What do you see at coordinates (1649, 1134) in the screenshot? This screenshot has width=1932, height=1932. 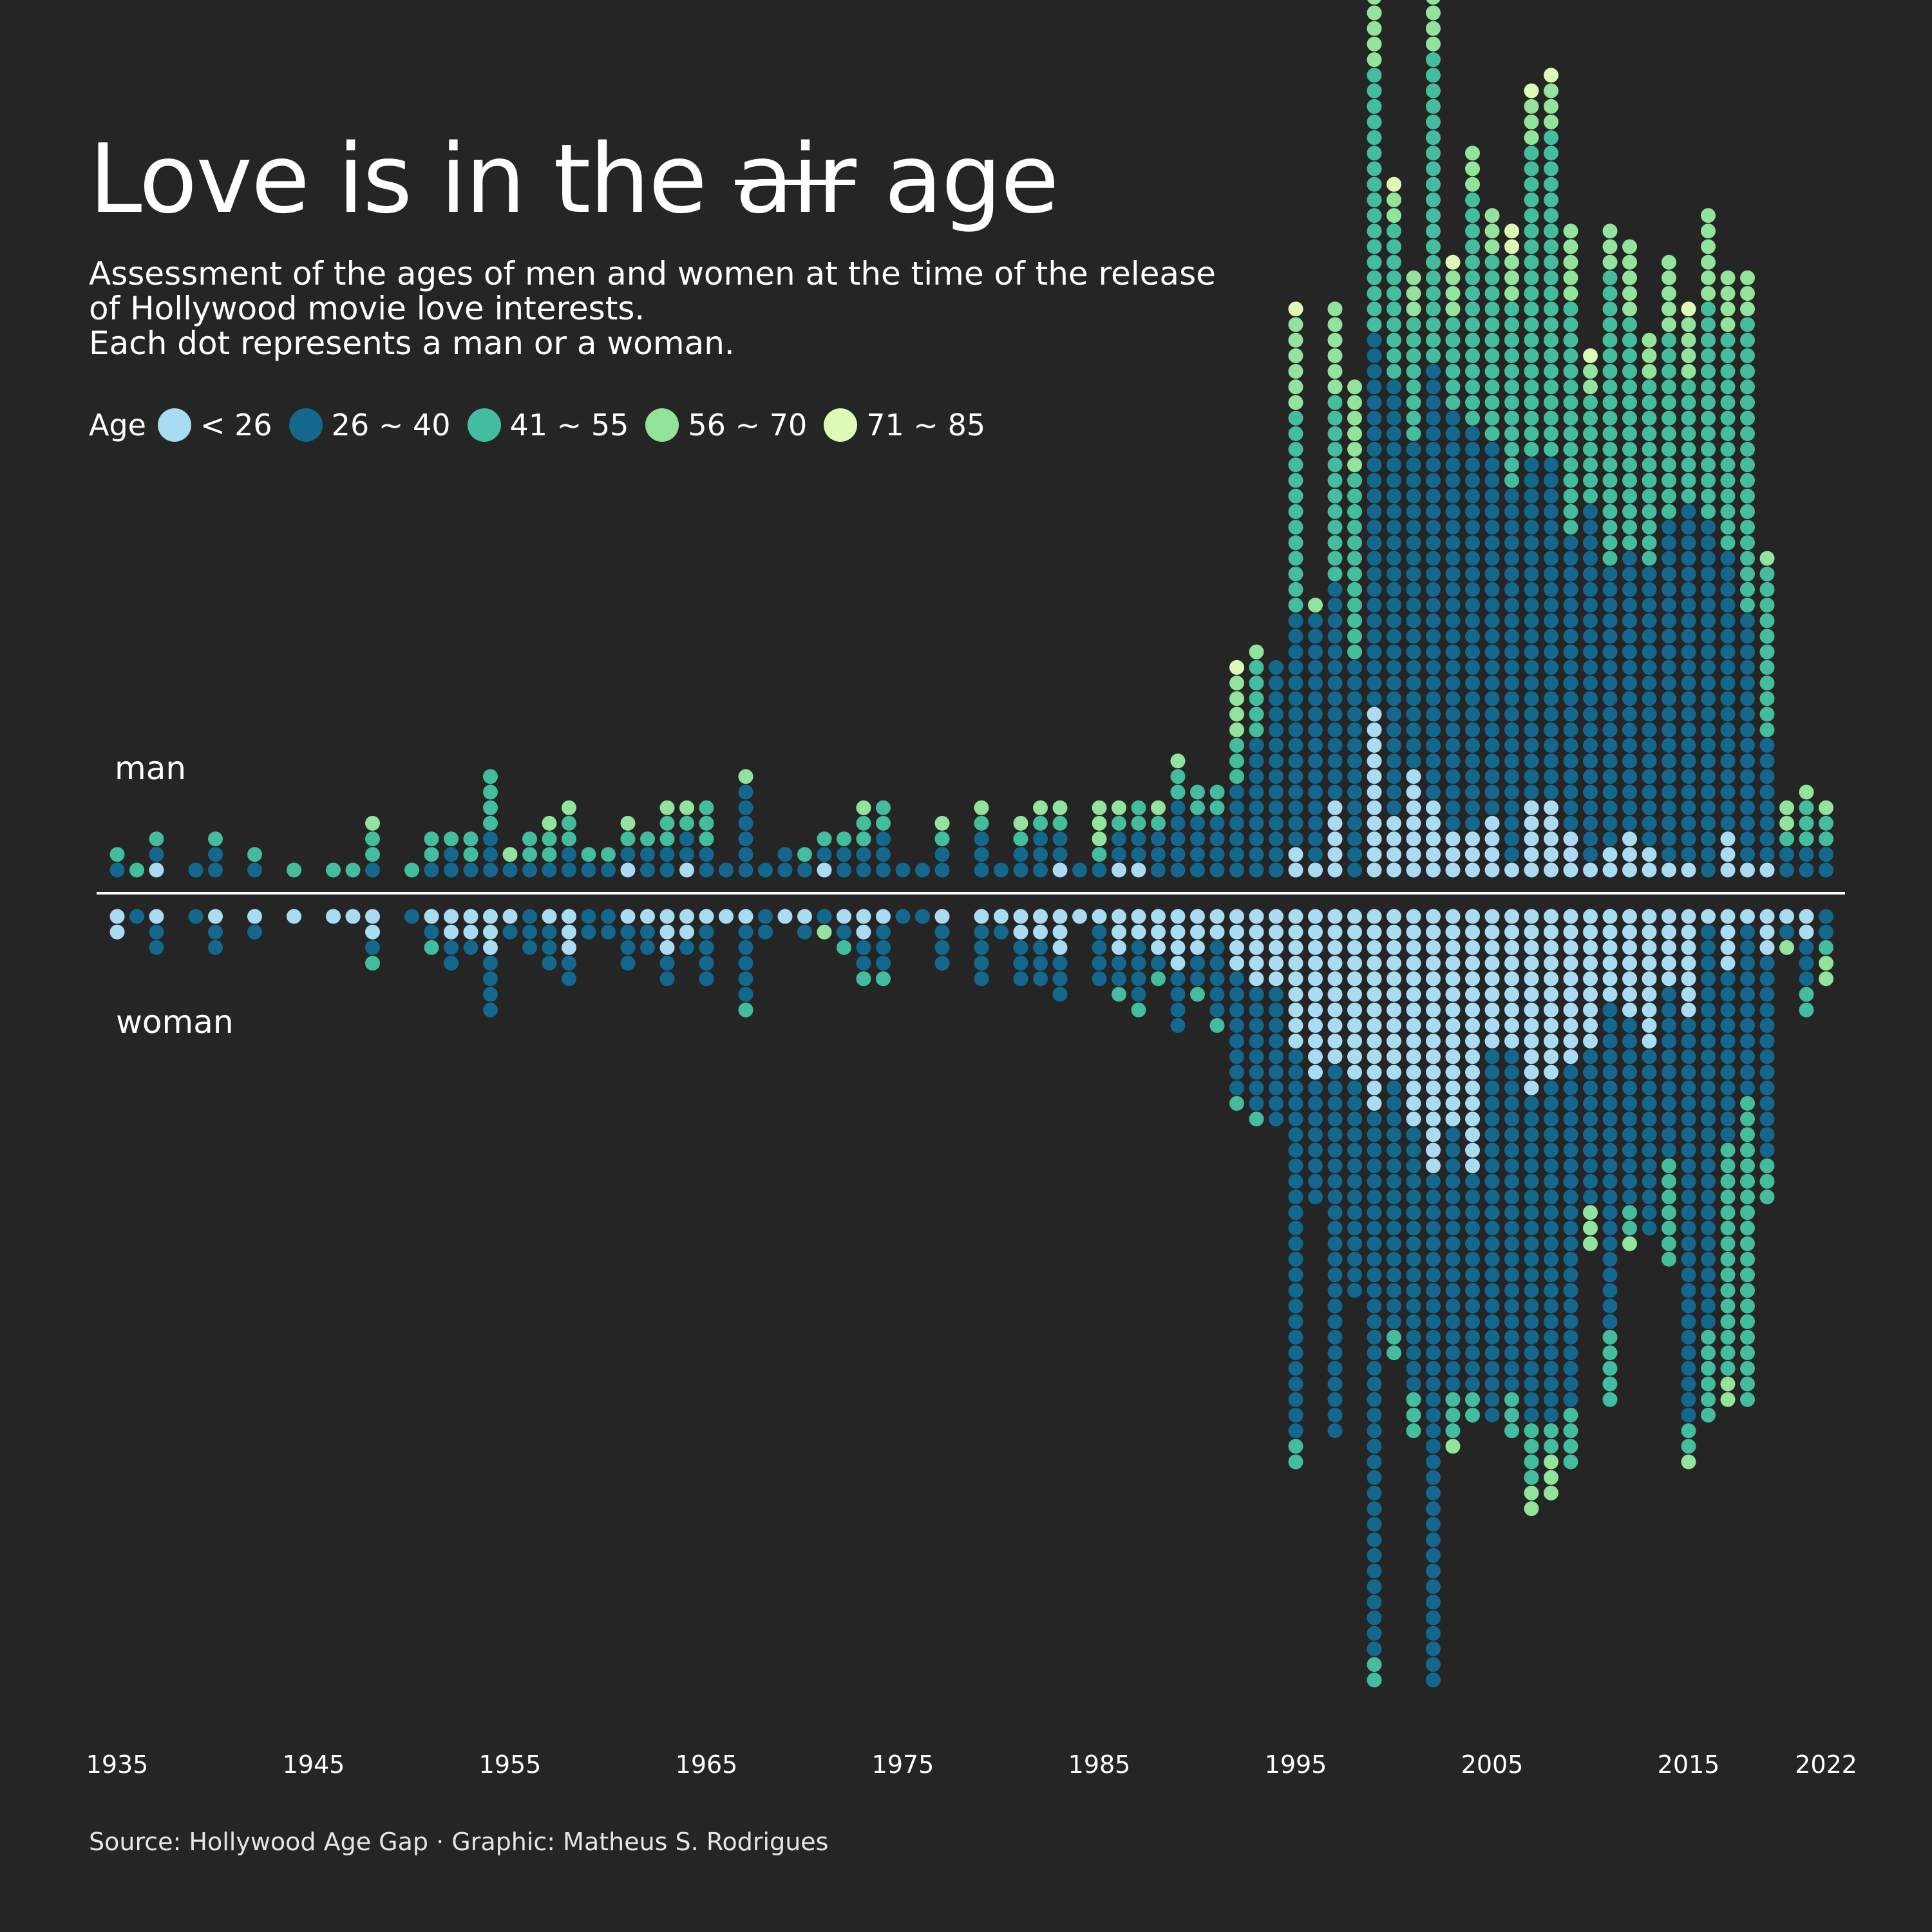 I see `dot-woman-2013` at bounding box center [1649, 1134].